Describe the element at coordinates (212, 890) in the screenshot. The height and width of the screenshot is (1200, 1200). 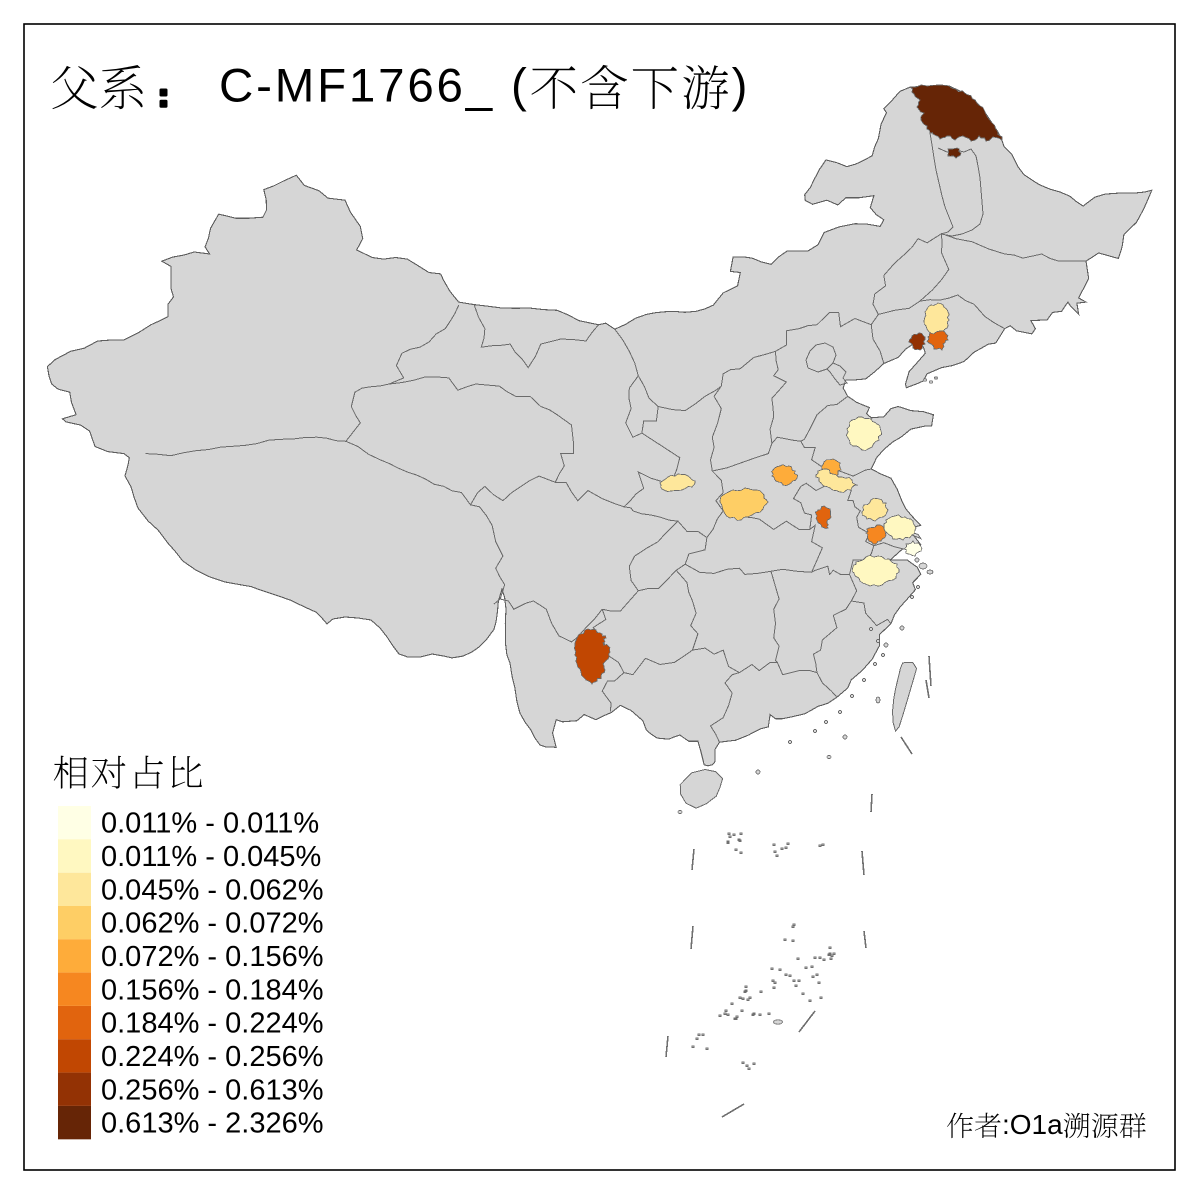
I see `svg-text: 0.045% - 0.062%` at that location.